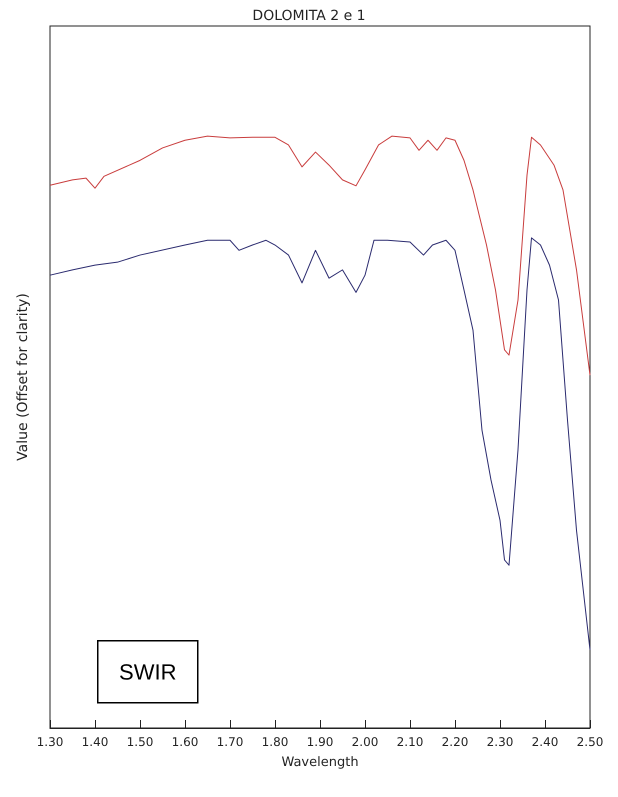 The width and height of the screenshot is (618, 797). I want to click on x-tick-label: 1.30, so click(50, 742).